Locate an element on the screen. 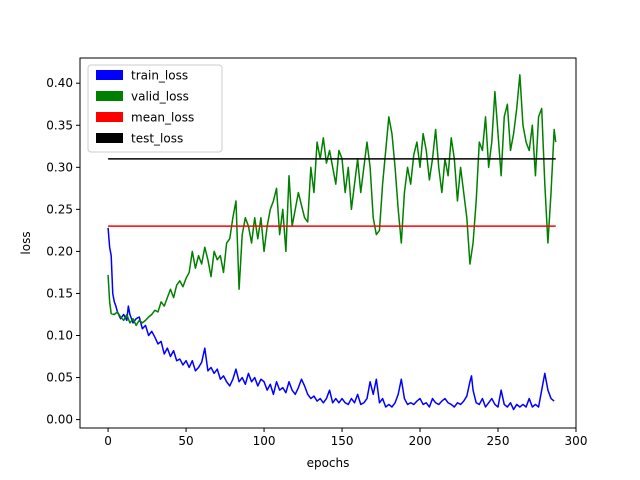 The image size is (640, 480). y-tick-label: 0.00 is located at coordinates (59, 420).